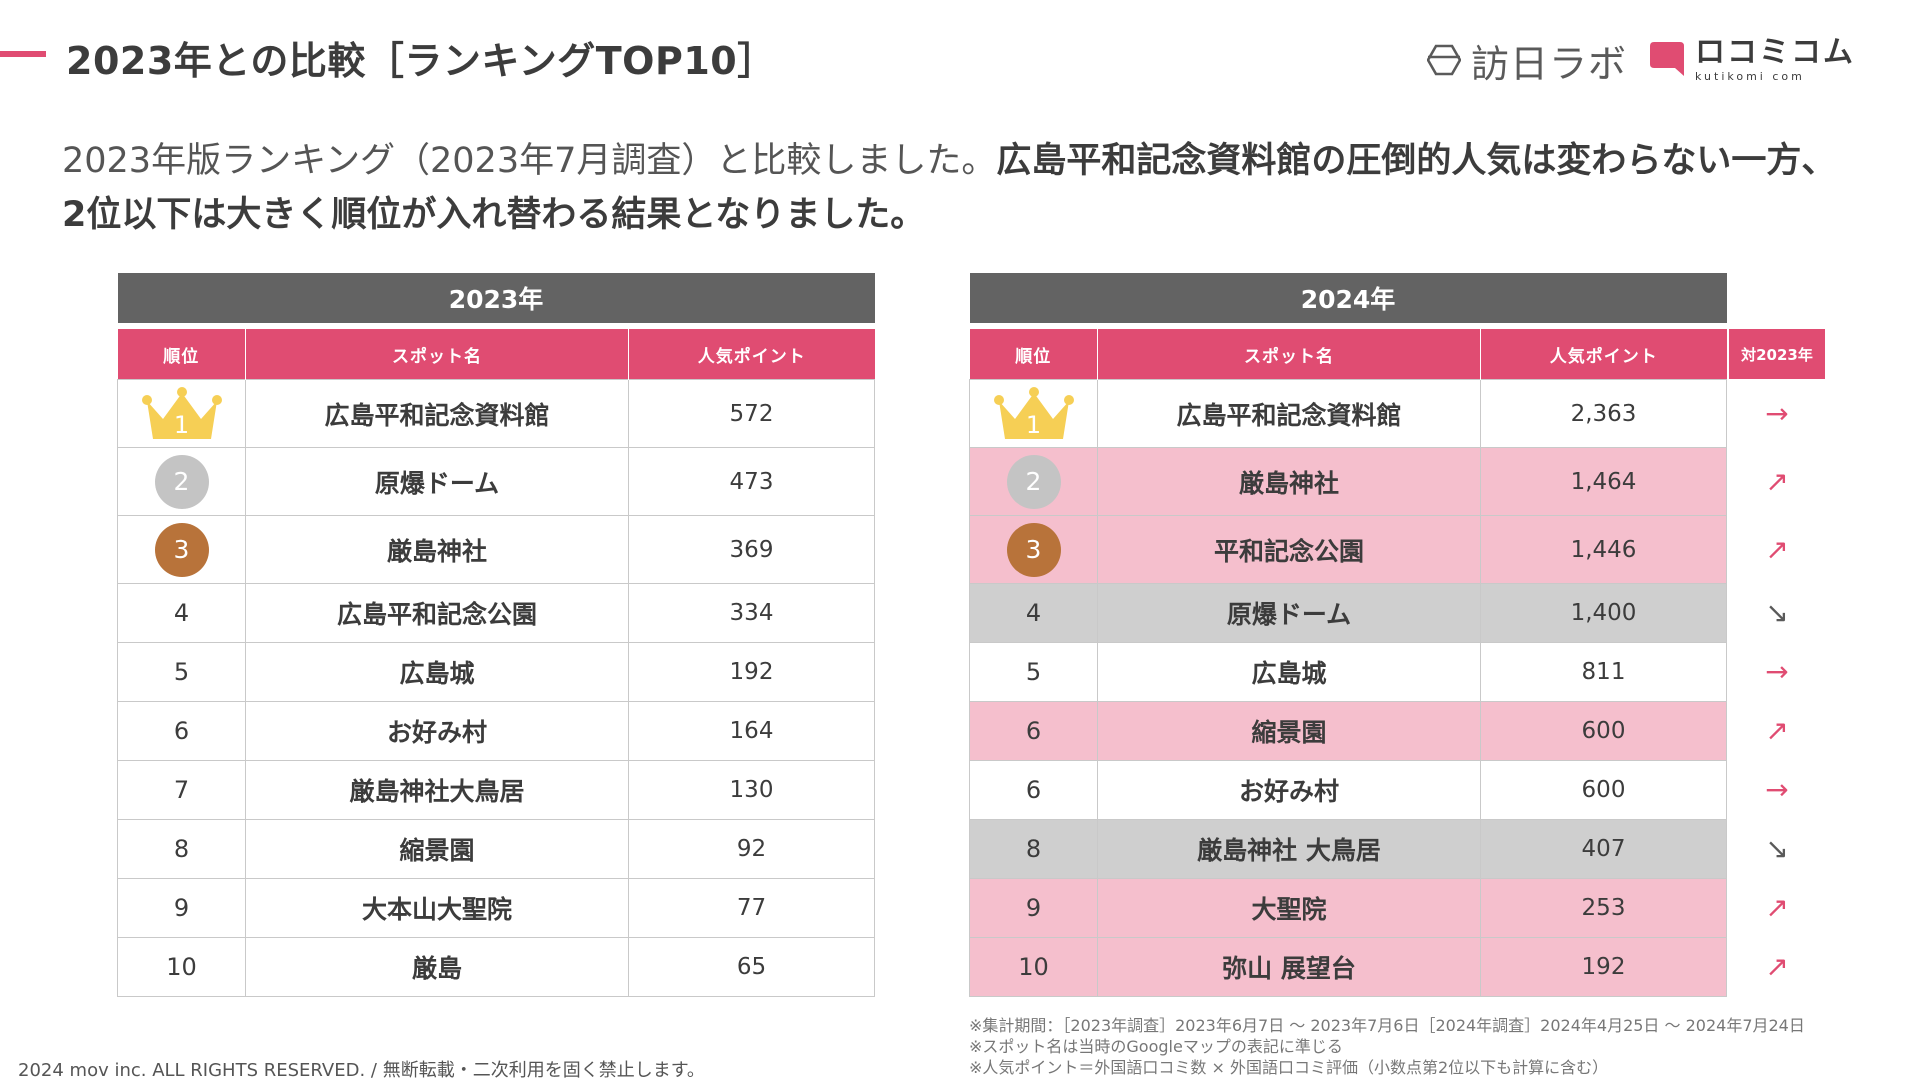 The height and width of the screenshot is (1082, 1919). Describe the element at coordinates (1033, 481) in the screenshot. I see `rank-cell: 2` at that location.